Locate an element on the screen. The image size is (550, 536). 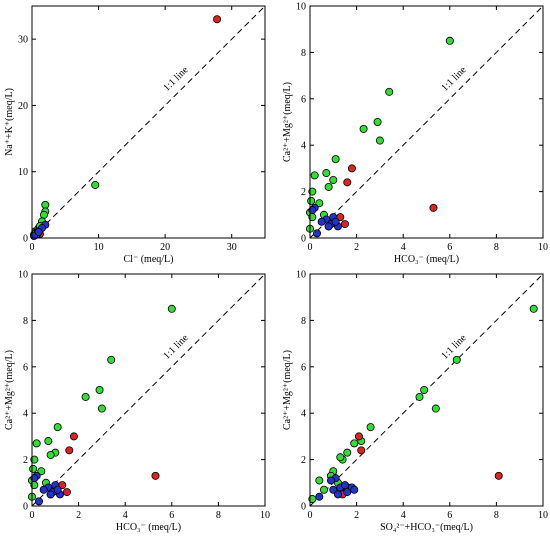
y-tick-label: 20 is located at coordinates (23, 106).